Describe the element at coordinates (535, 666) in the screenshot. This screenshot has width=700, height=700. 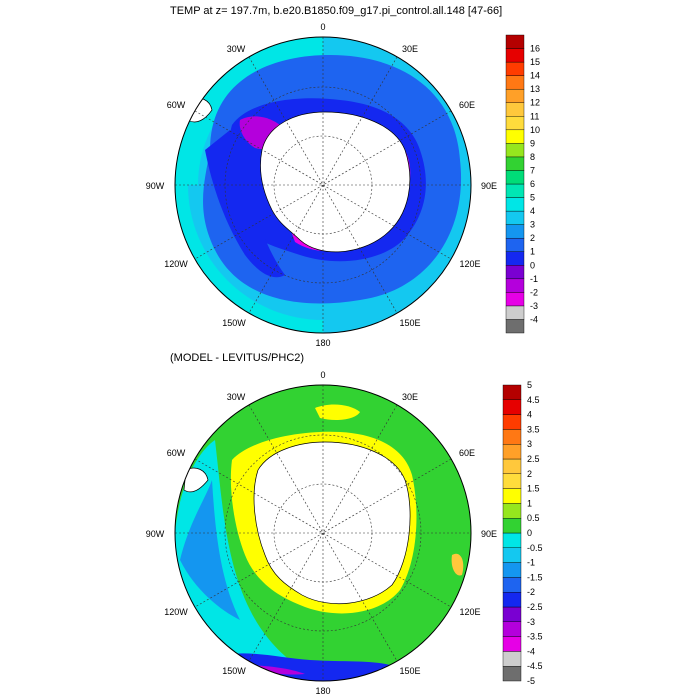
I see `colorbar-label: -4.5` at that location.